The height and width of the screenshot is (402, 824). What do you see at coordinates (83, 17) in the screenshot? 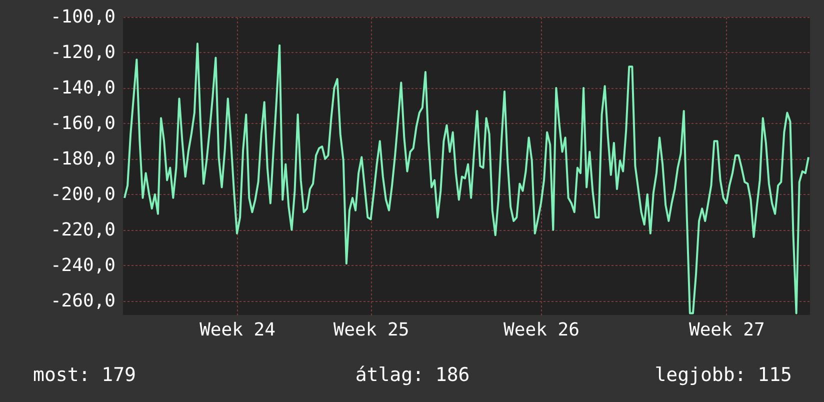
I see `y-tick-label: -100,0` at bounding box center [83, 17].